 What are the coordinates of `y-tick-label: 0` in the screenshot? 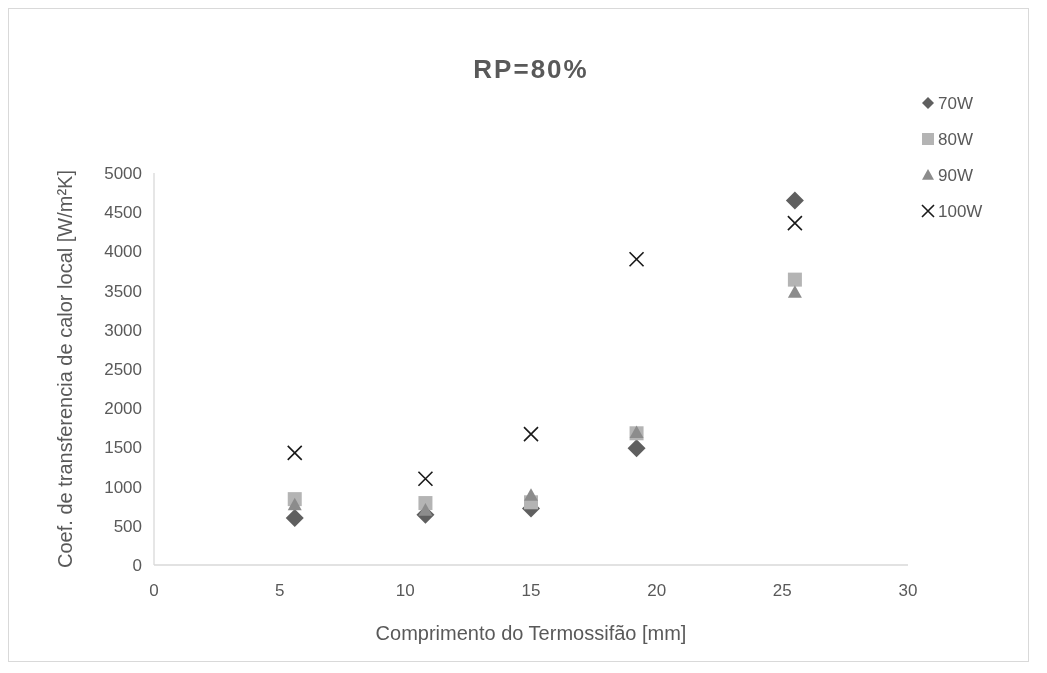 It's located at (137, 565).